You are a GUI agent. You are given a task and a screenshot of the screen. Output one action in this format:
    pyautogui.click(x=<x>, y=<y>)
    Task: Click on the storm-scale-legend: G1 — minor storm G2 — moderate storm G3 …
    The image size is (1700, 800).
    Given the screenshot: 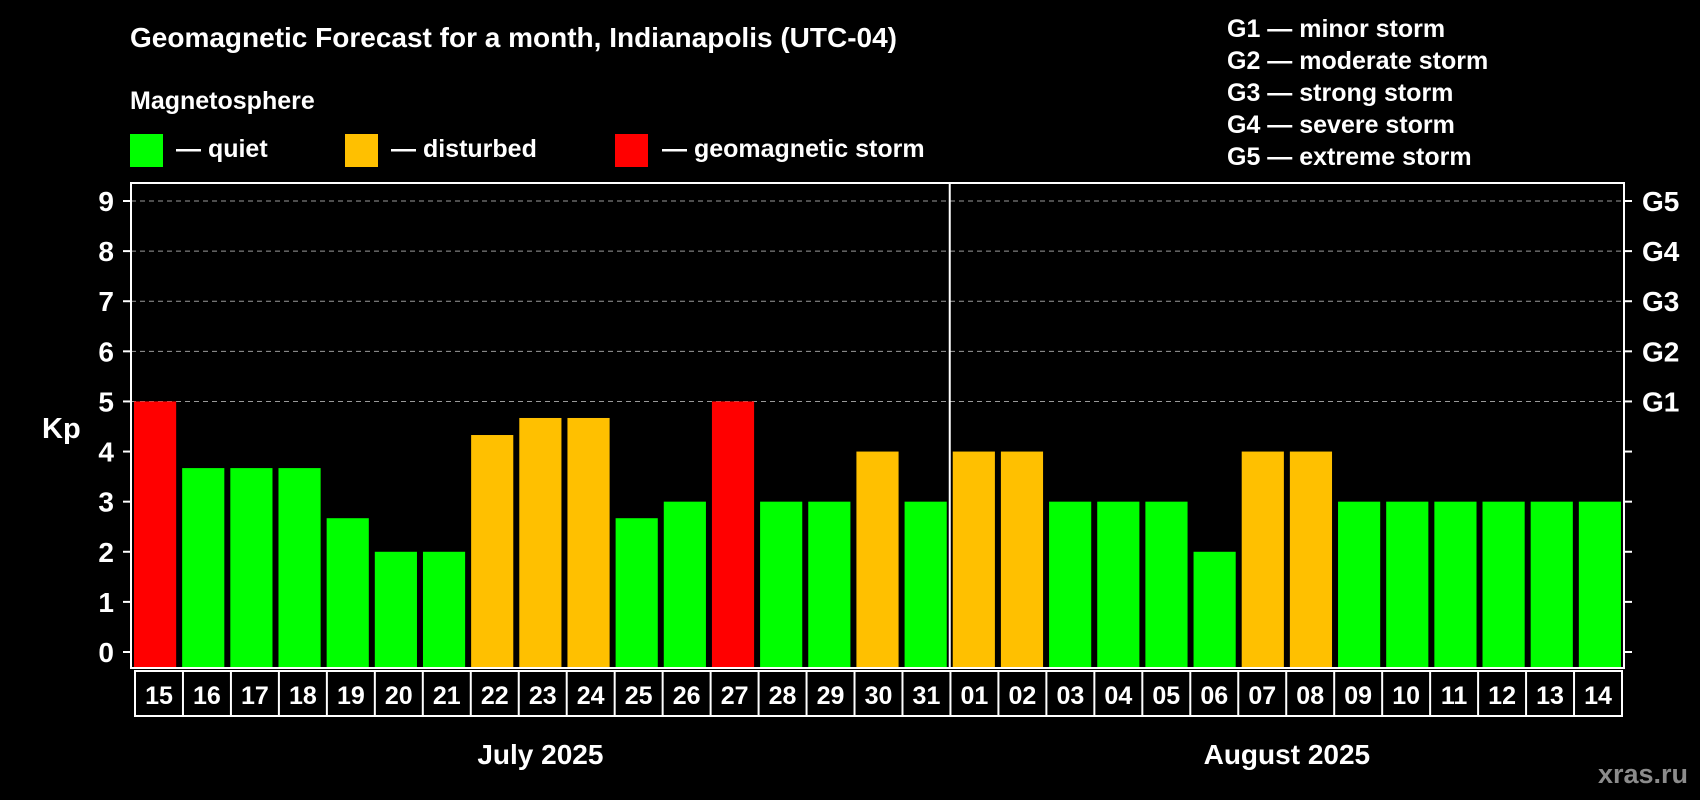 What is the action you would take?
    pyautogui.click(x=1357, y=93)
    